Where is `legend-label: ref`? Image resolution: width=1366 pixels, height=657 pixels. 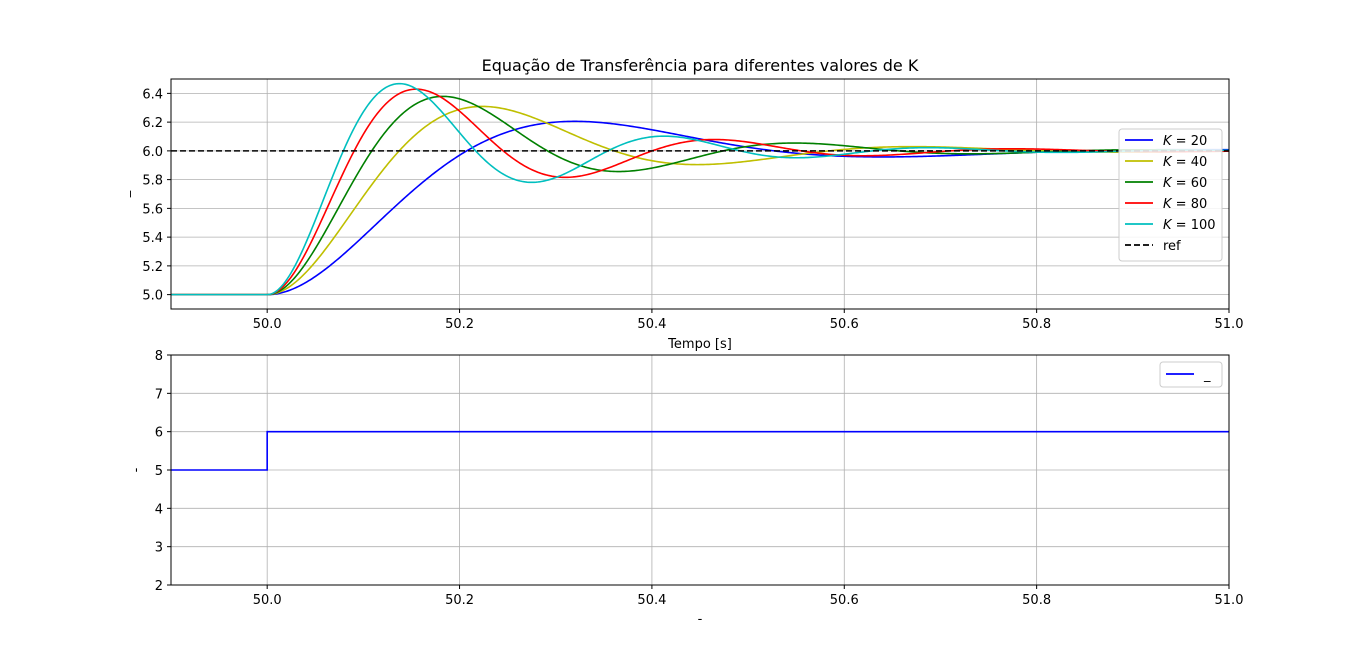 legend-label: ref is located at coordinates (1172, 246).